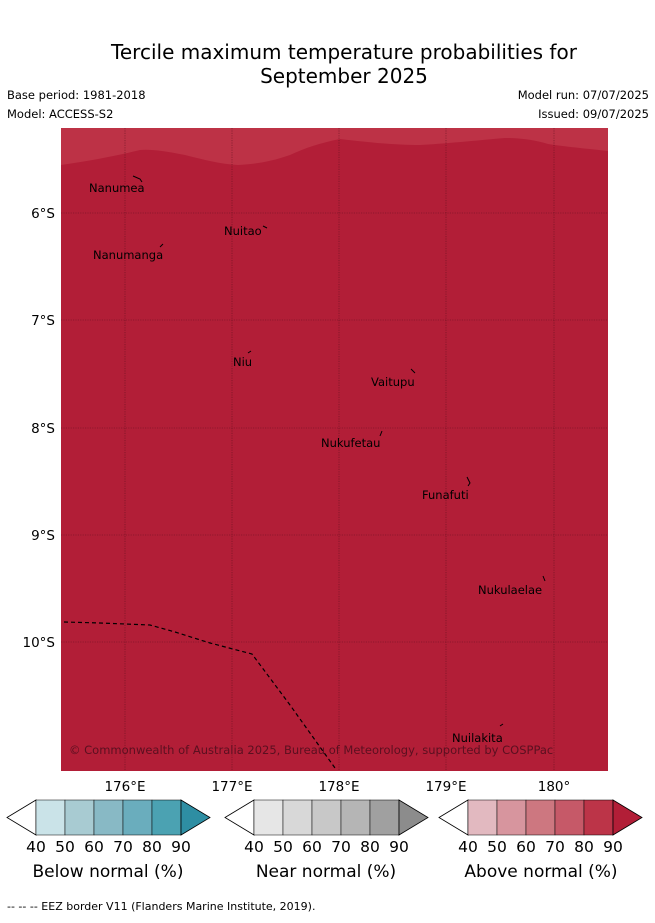  I want to click on island-nukulaelae, so click(544, 578).